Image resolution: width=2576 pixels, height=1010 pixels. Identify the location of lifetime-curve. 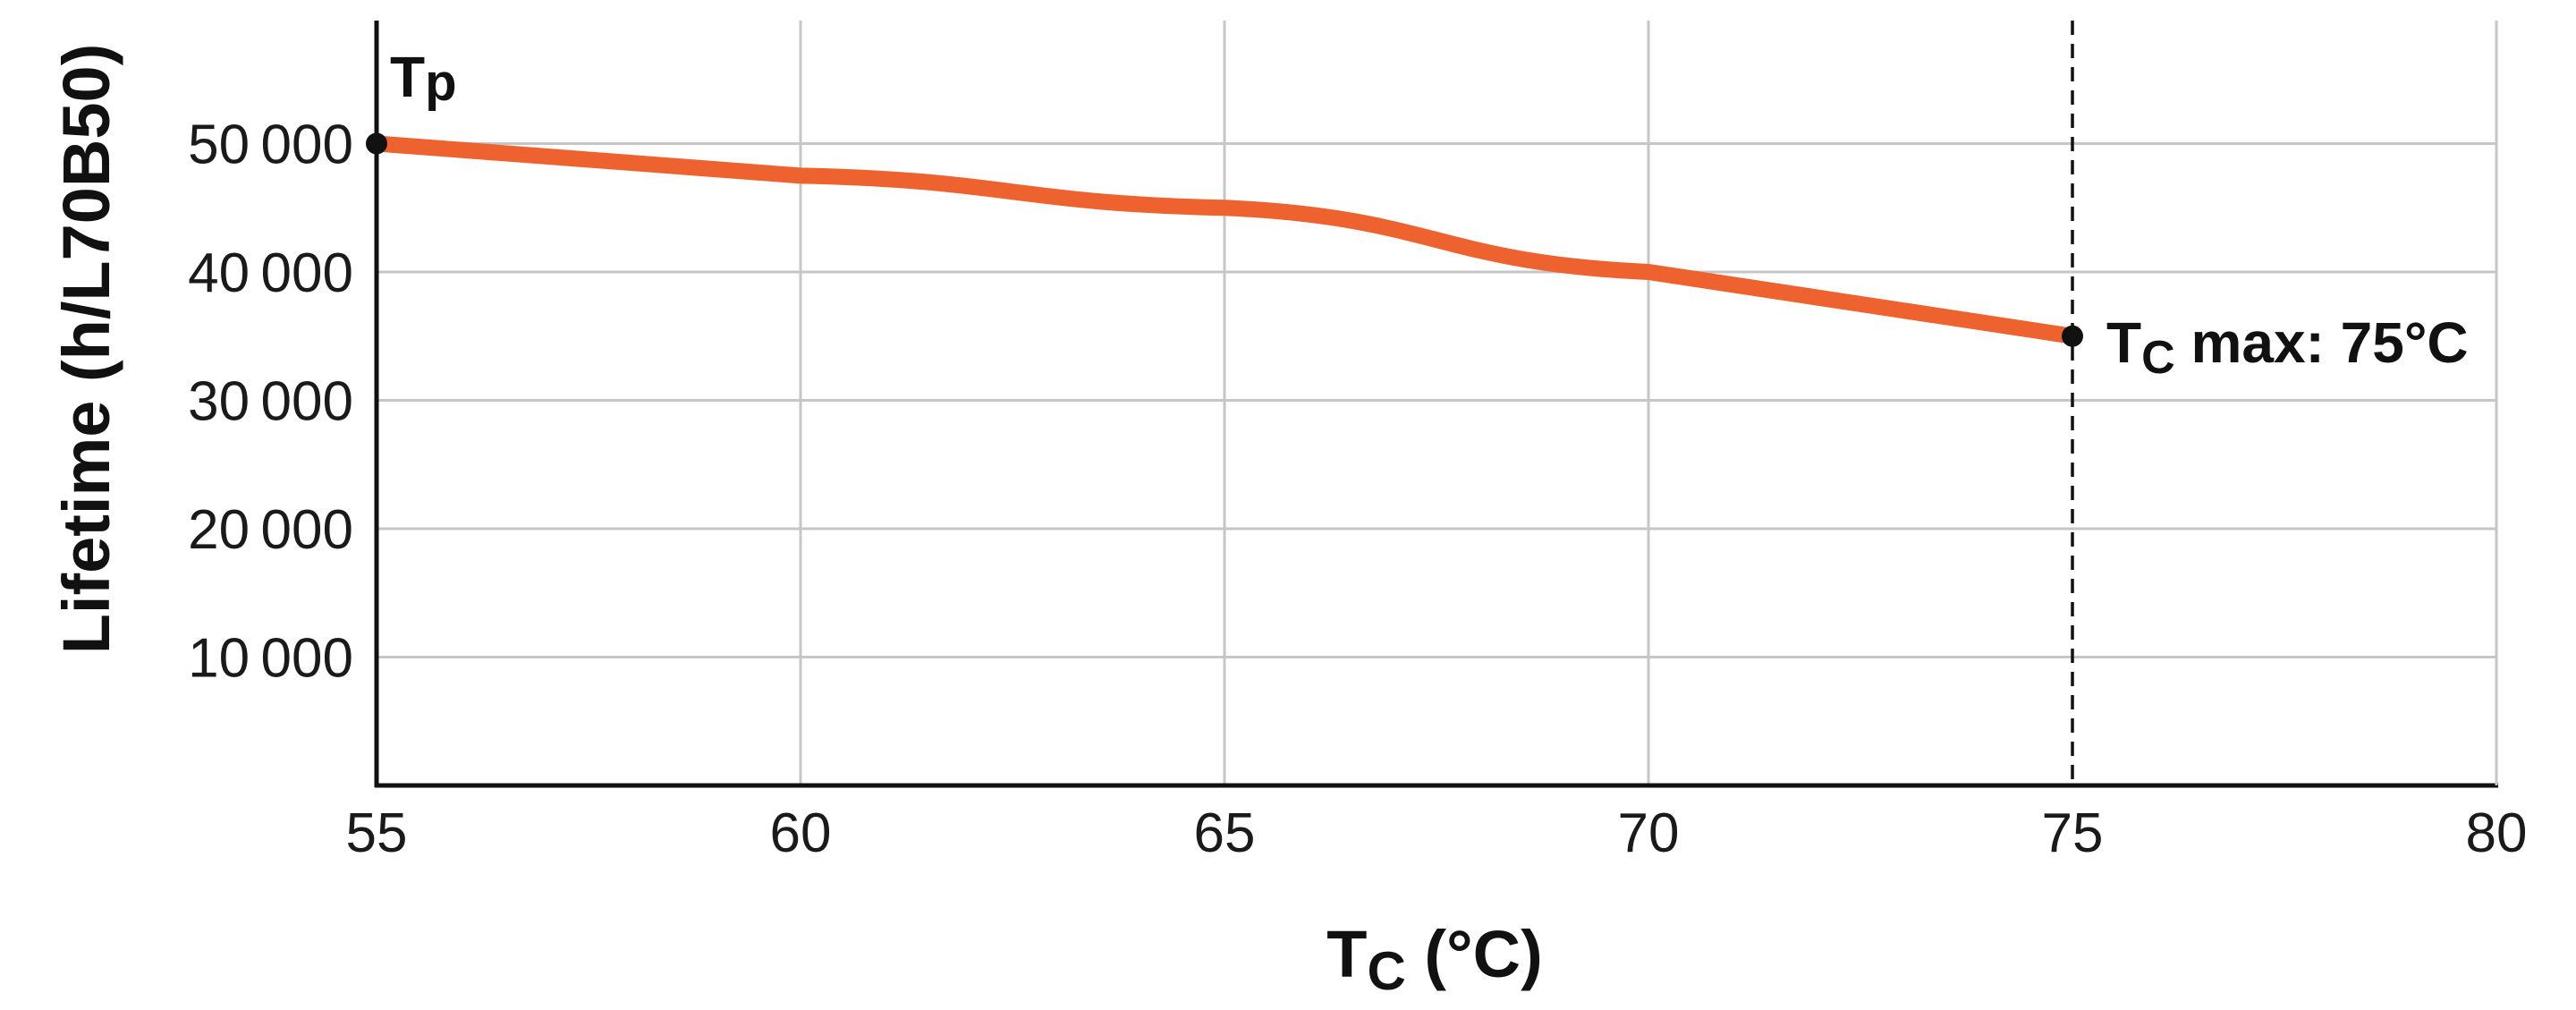
(1224, 239).